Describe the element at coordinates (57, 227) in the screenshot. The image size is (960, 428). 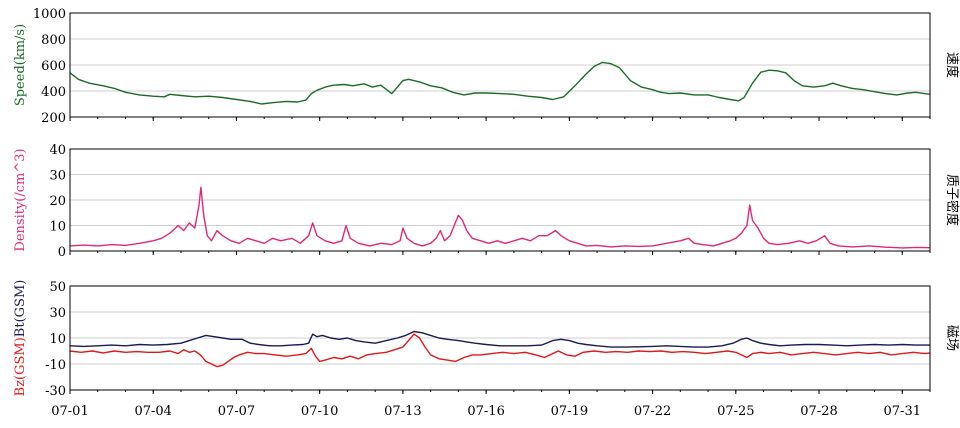
I see `density-y-tick-label: 10` at that location.